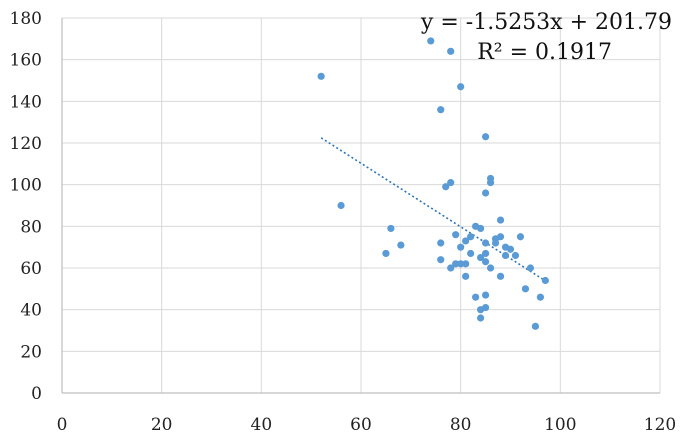 The image size is (698, 444). What do you see at coordinates (26, 102) in the screenshot?
I see `y-tick-label: 140` at bounding box center [26, 102].